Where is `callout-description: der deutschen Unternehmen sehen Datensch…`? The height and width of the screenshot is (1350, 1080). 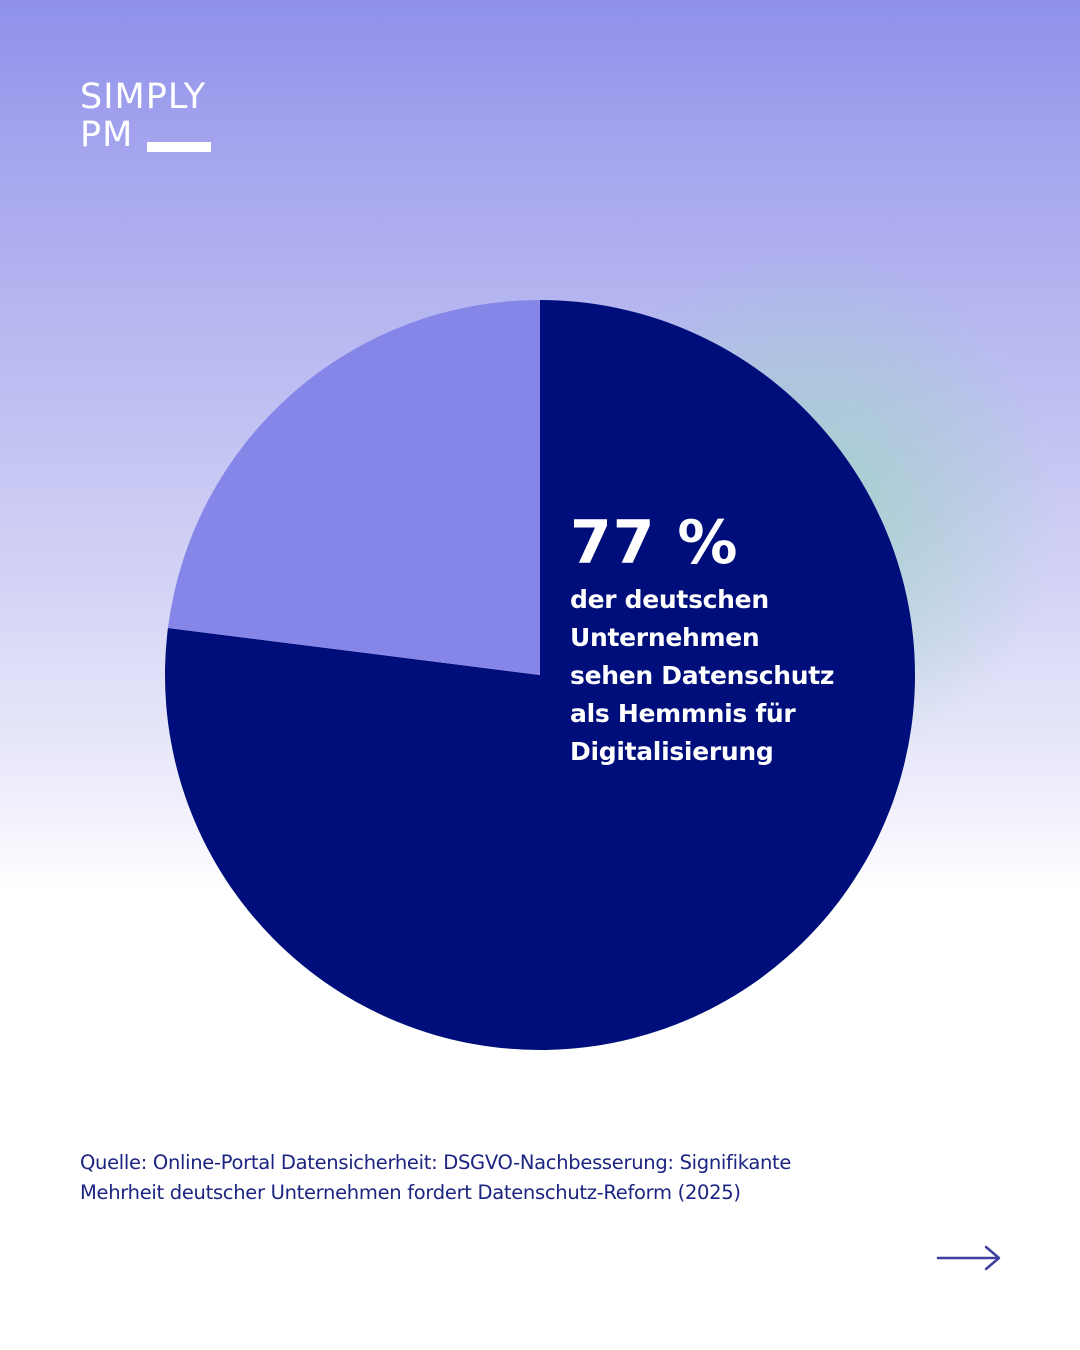 callout-description: der deutschen Unternehmen sehen Datensch… is located at coordinates (702, 675).